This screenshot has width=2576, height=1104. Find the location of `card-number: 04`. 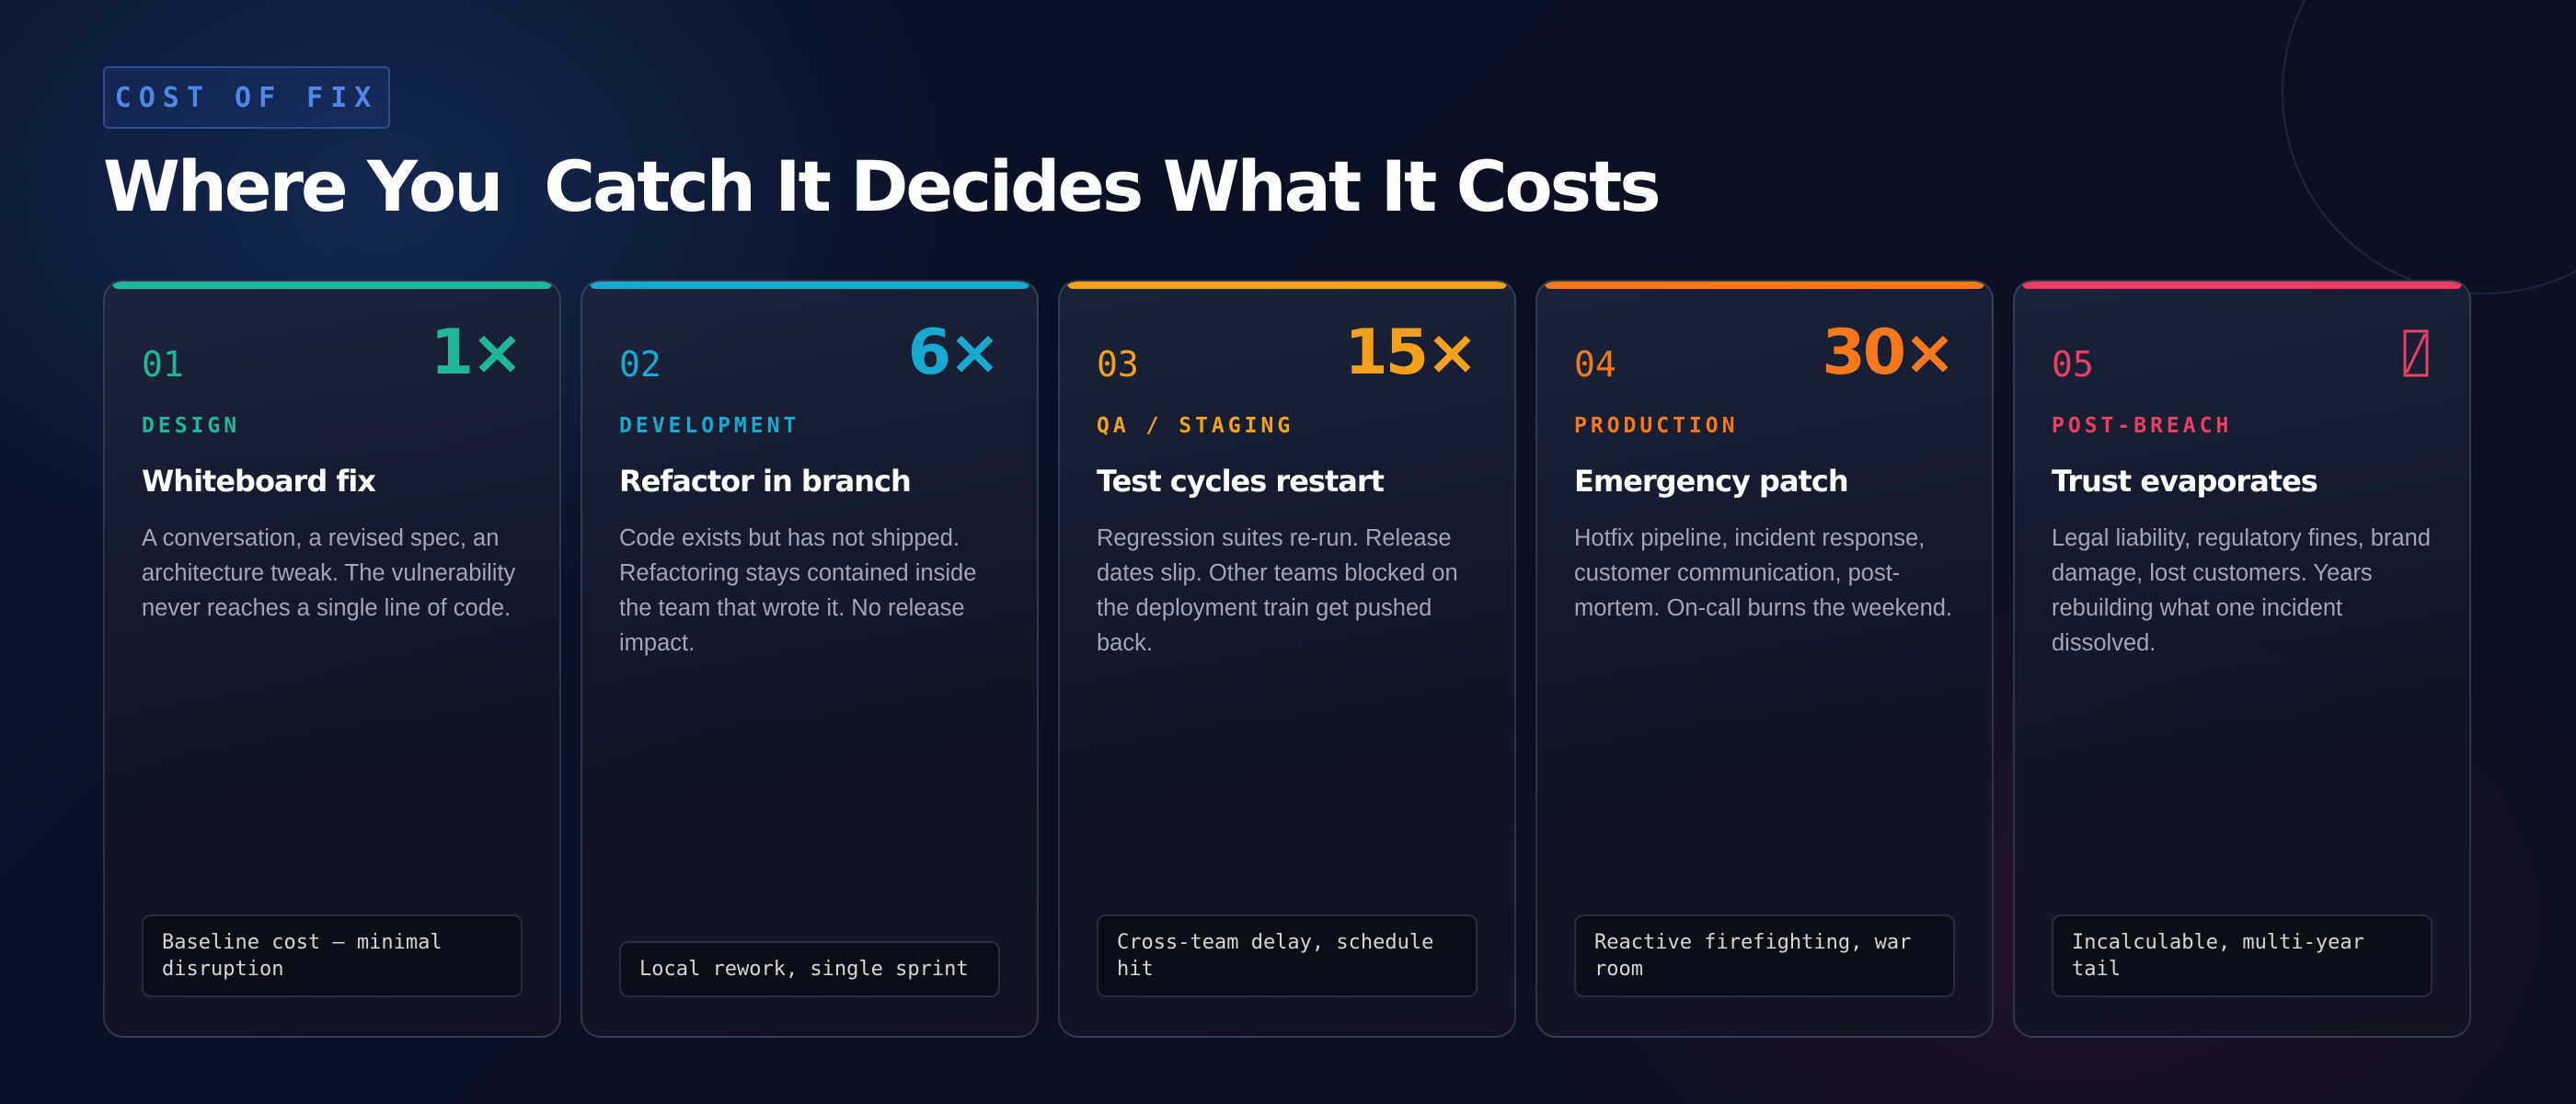

card-number: 04 is located at coordinates (1595, 364).